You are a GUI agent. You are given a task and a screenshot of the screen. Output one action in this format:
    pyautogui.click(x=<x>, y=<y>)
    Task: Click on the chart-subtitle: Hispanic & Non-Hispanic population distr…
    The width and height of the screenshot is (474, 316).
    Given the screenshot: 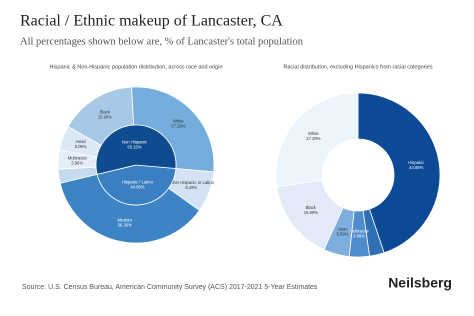 What is the action you would take?
    pyautogui.click(x=135, y=67)
    